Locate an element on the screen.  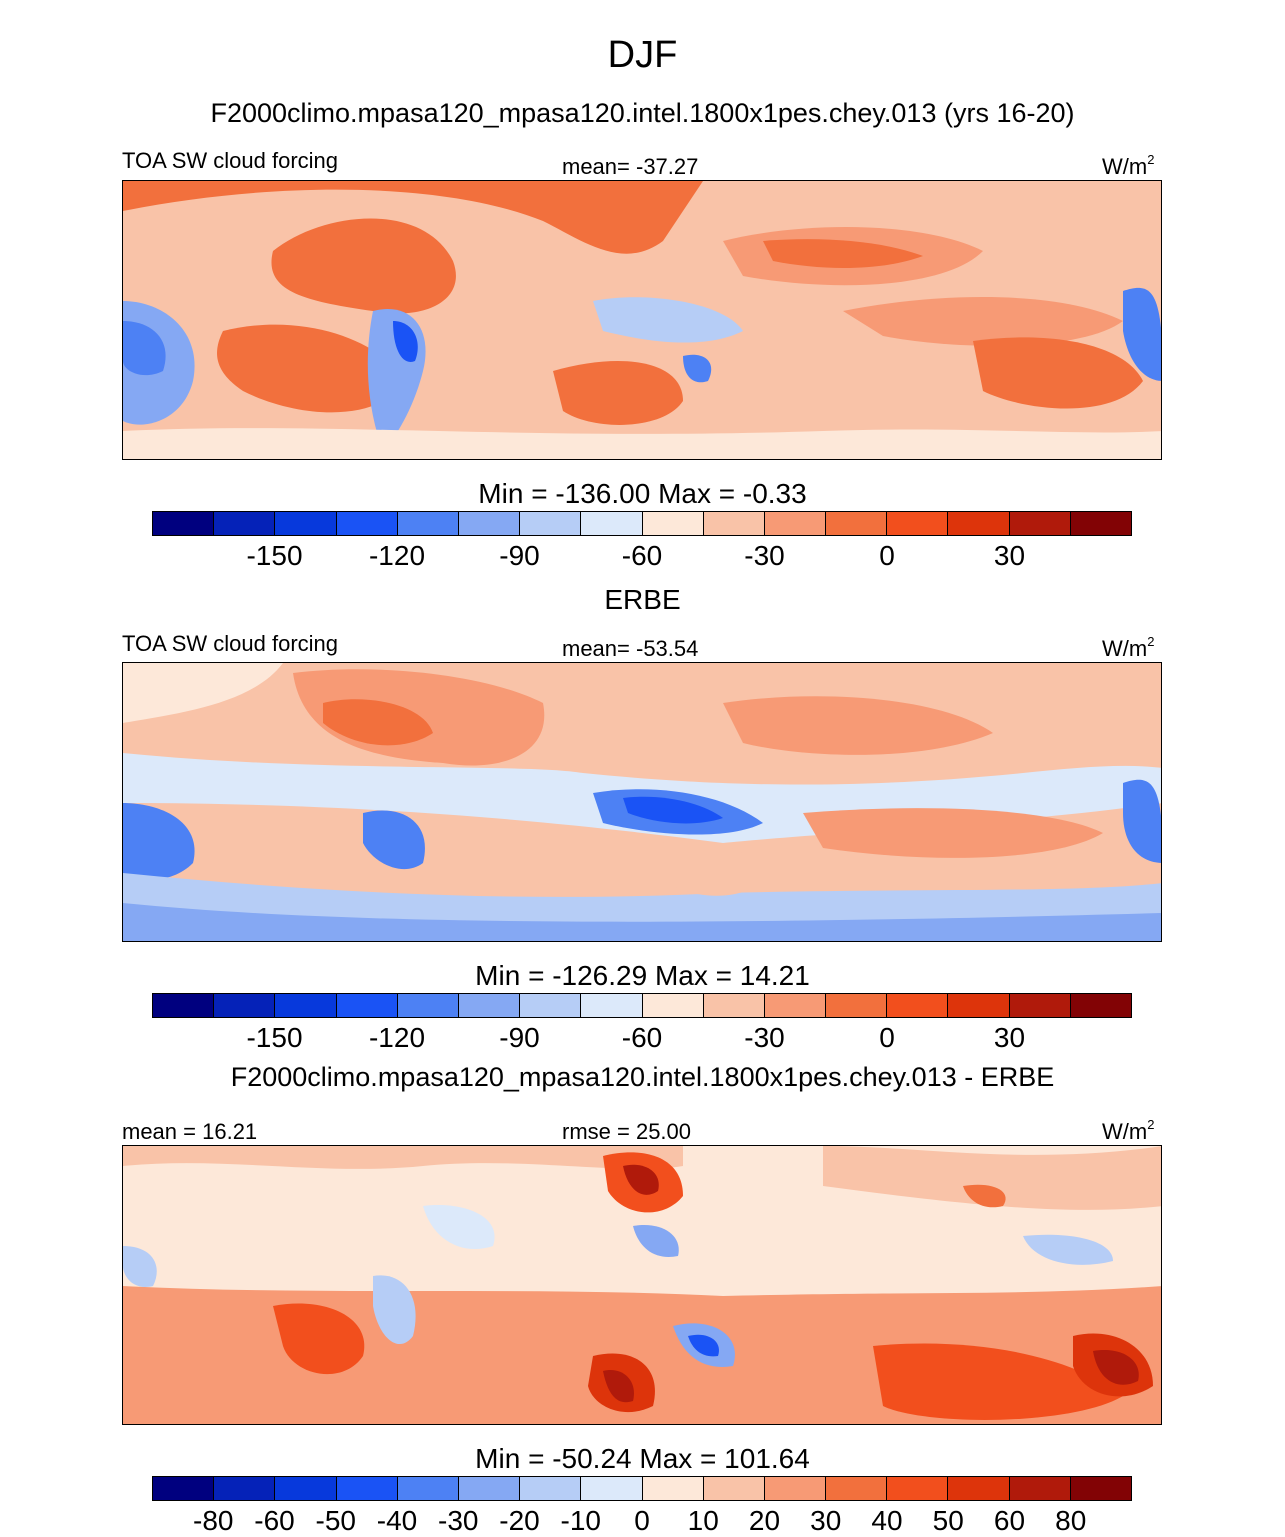
panel2-contour-field is located at coordinates (642, 802).